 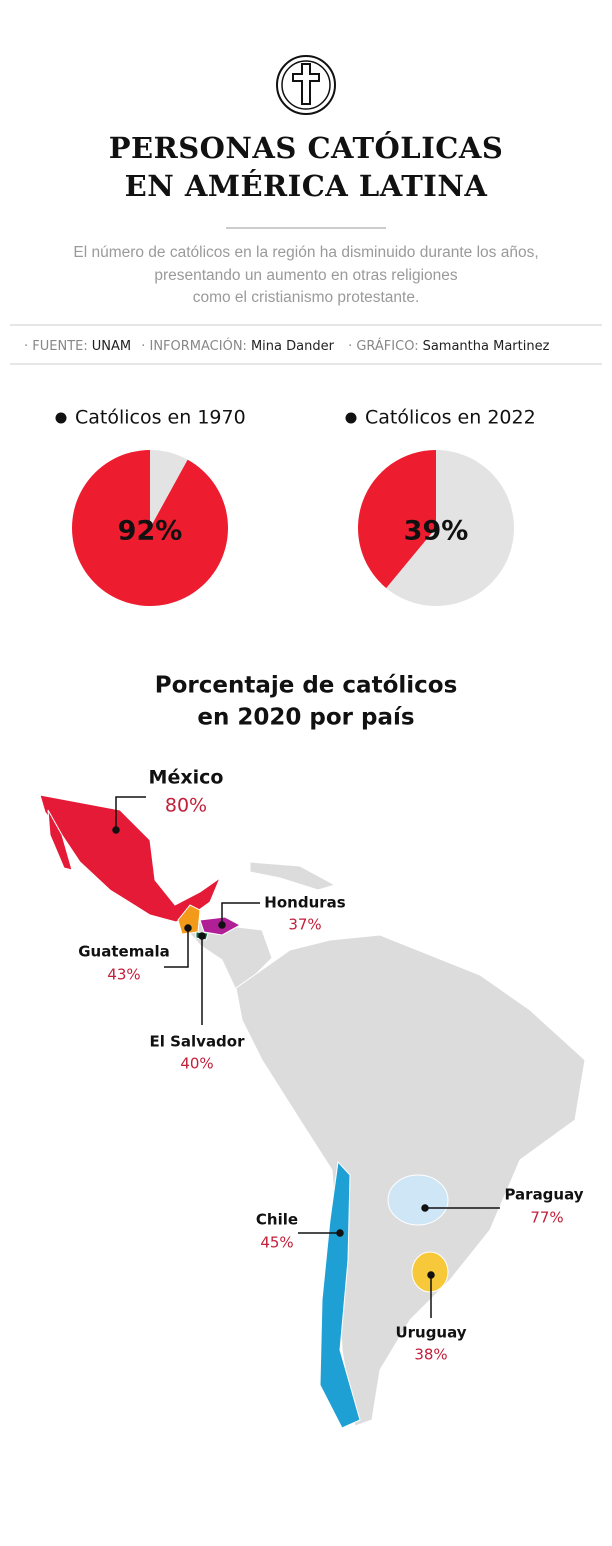 What do you see at coordinates (387, 346) in the screenshot?
I see `credit-key: GRÁFICO:` at bounding box center [387, 346].